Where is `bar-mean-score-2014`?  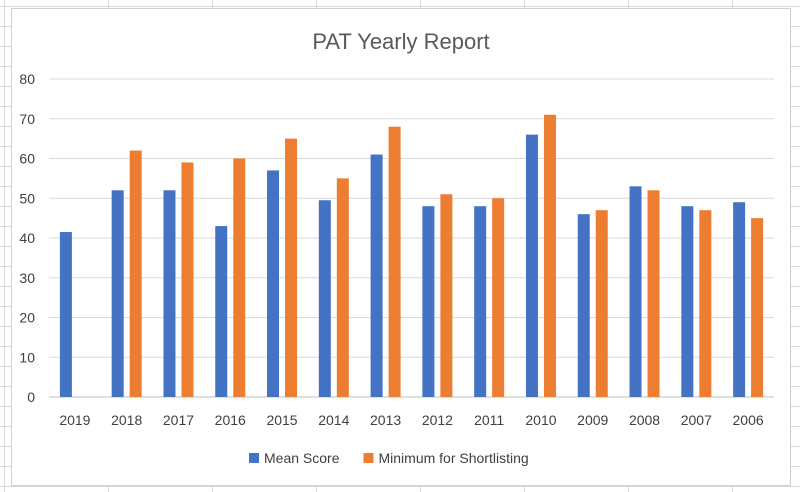 bar-mean-score-2014 is located at coordinates (324, 298).